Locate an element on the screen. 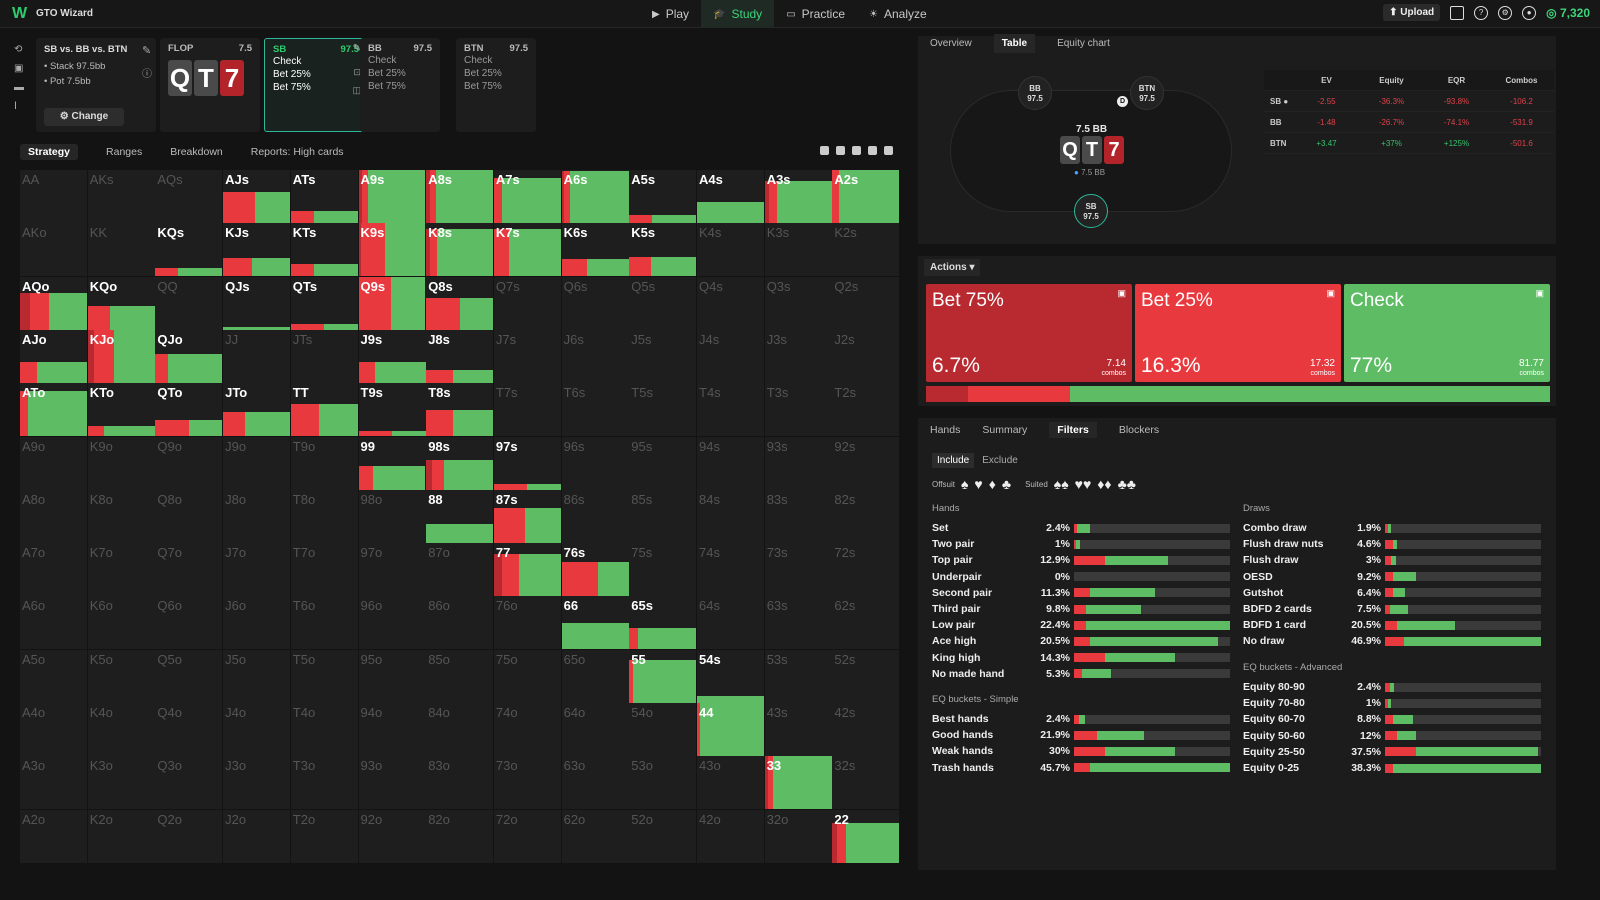 The width and height of the screenshot is (1600, 900). hand-cell: 72o is located at coordinates (527, 836).